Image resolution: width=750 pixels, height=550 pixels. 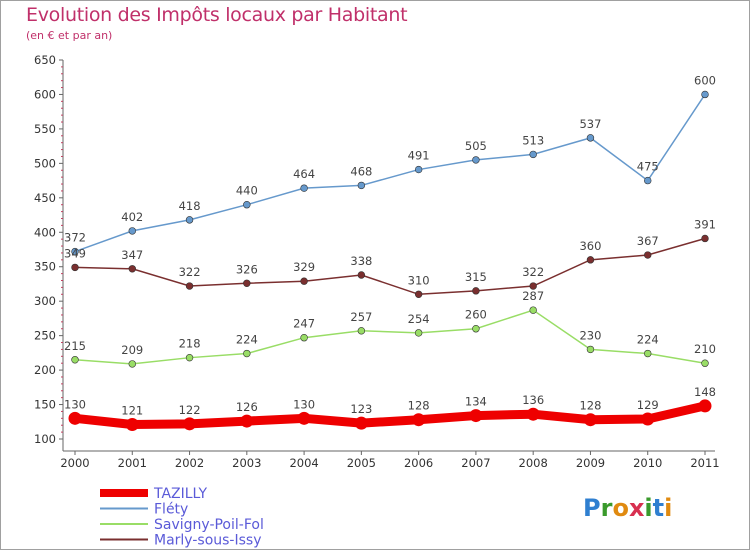 I want to click on data-label: 372, so click(x=75, y=238).